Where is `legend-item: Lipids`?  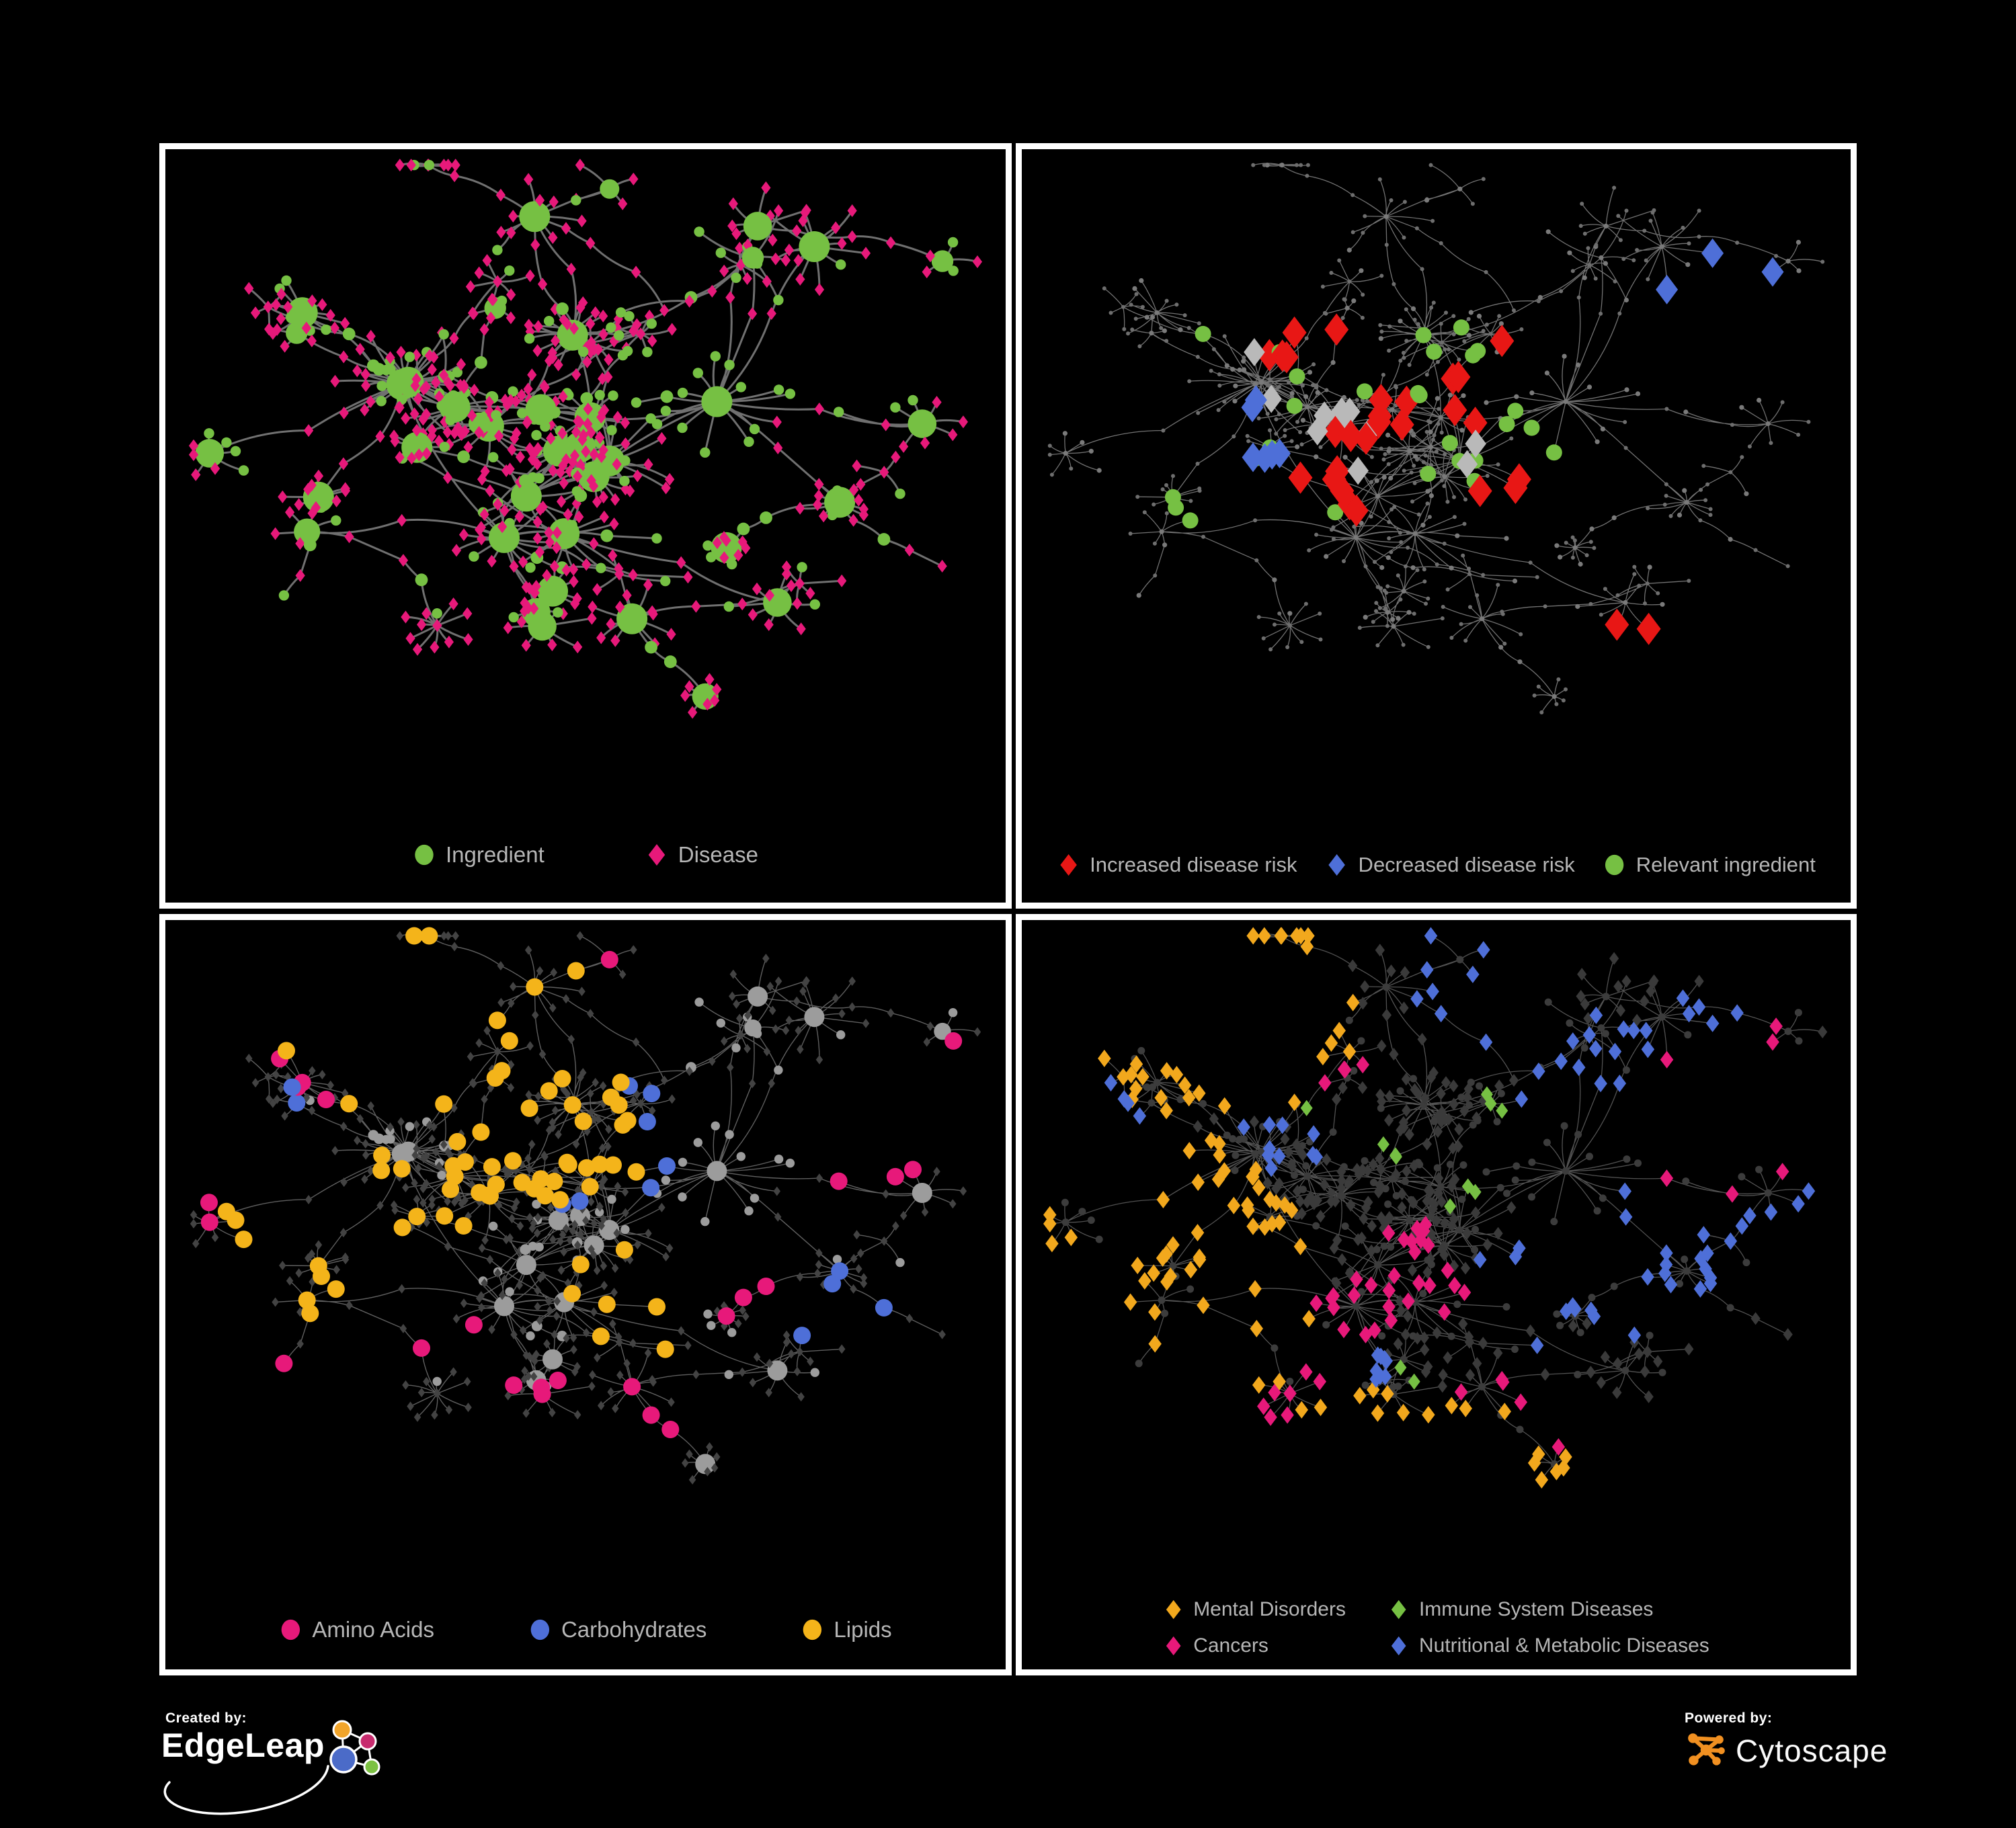 legend-item: Lipids is located at coordinates (846, 1630).